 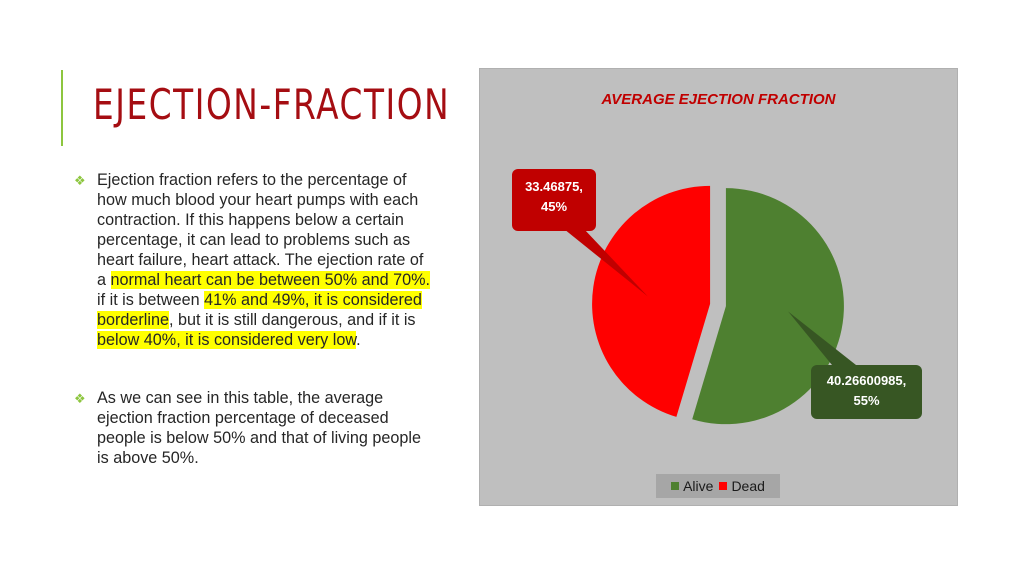 I want to click on legend-label-alive: Alive, so click(x=698, y=486).